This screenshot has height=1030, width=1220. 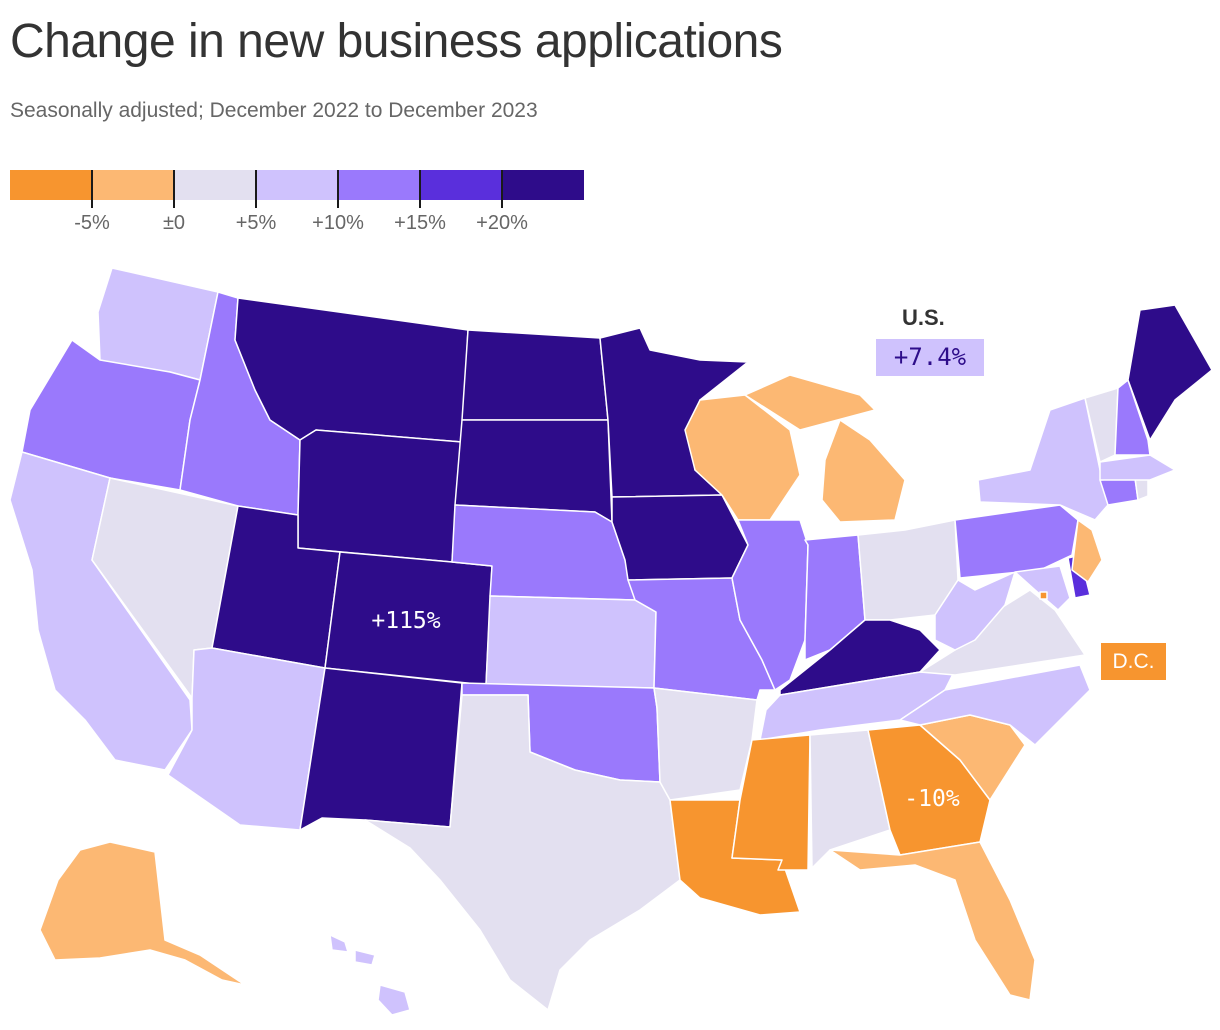 I want to click on legend-tick-label: +20%, so click(x=502, y=223).